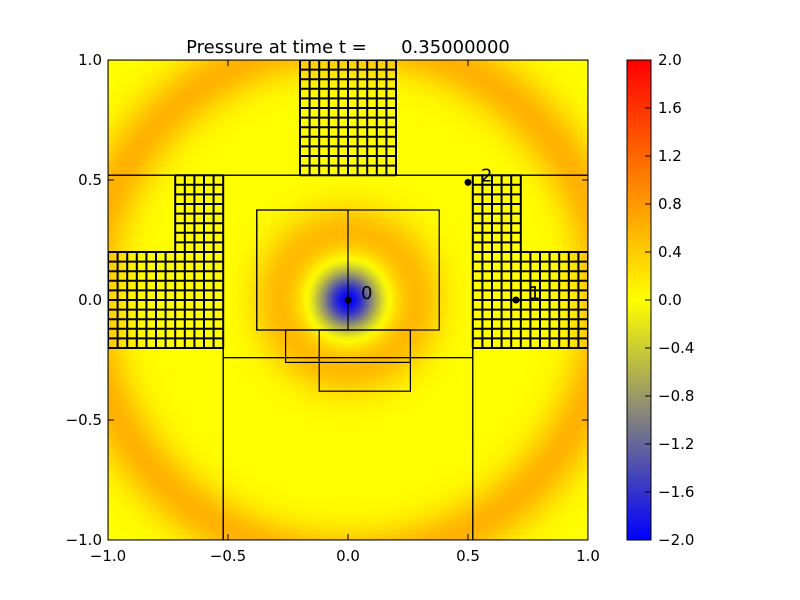 The width and height of the screenshot is (800, 600). I want to click on x-tick-label: 1.0, so click(588, 556).